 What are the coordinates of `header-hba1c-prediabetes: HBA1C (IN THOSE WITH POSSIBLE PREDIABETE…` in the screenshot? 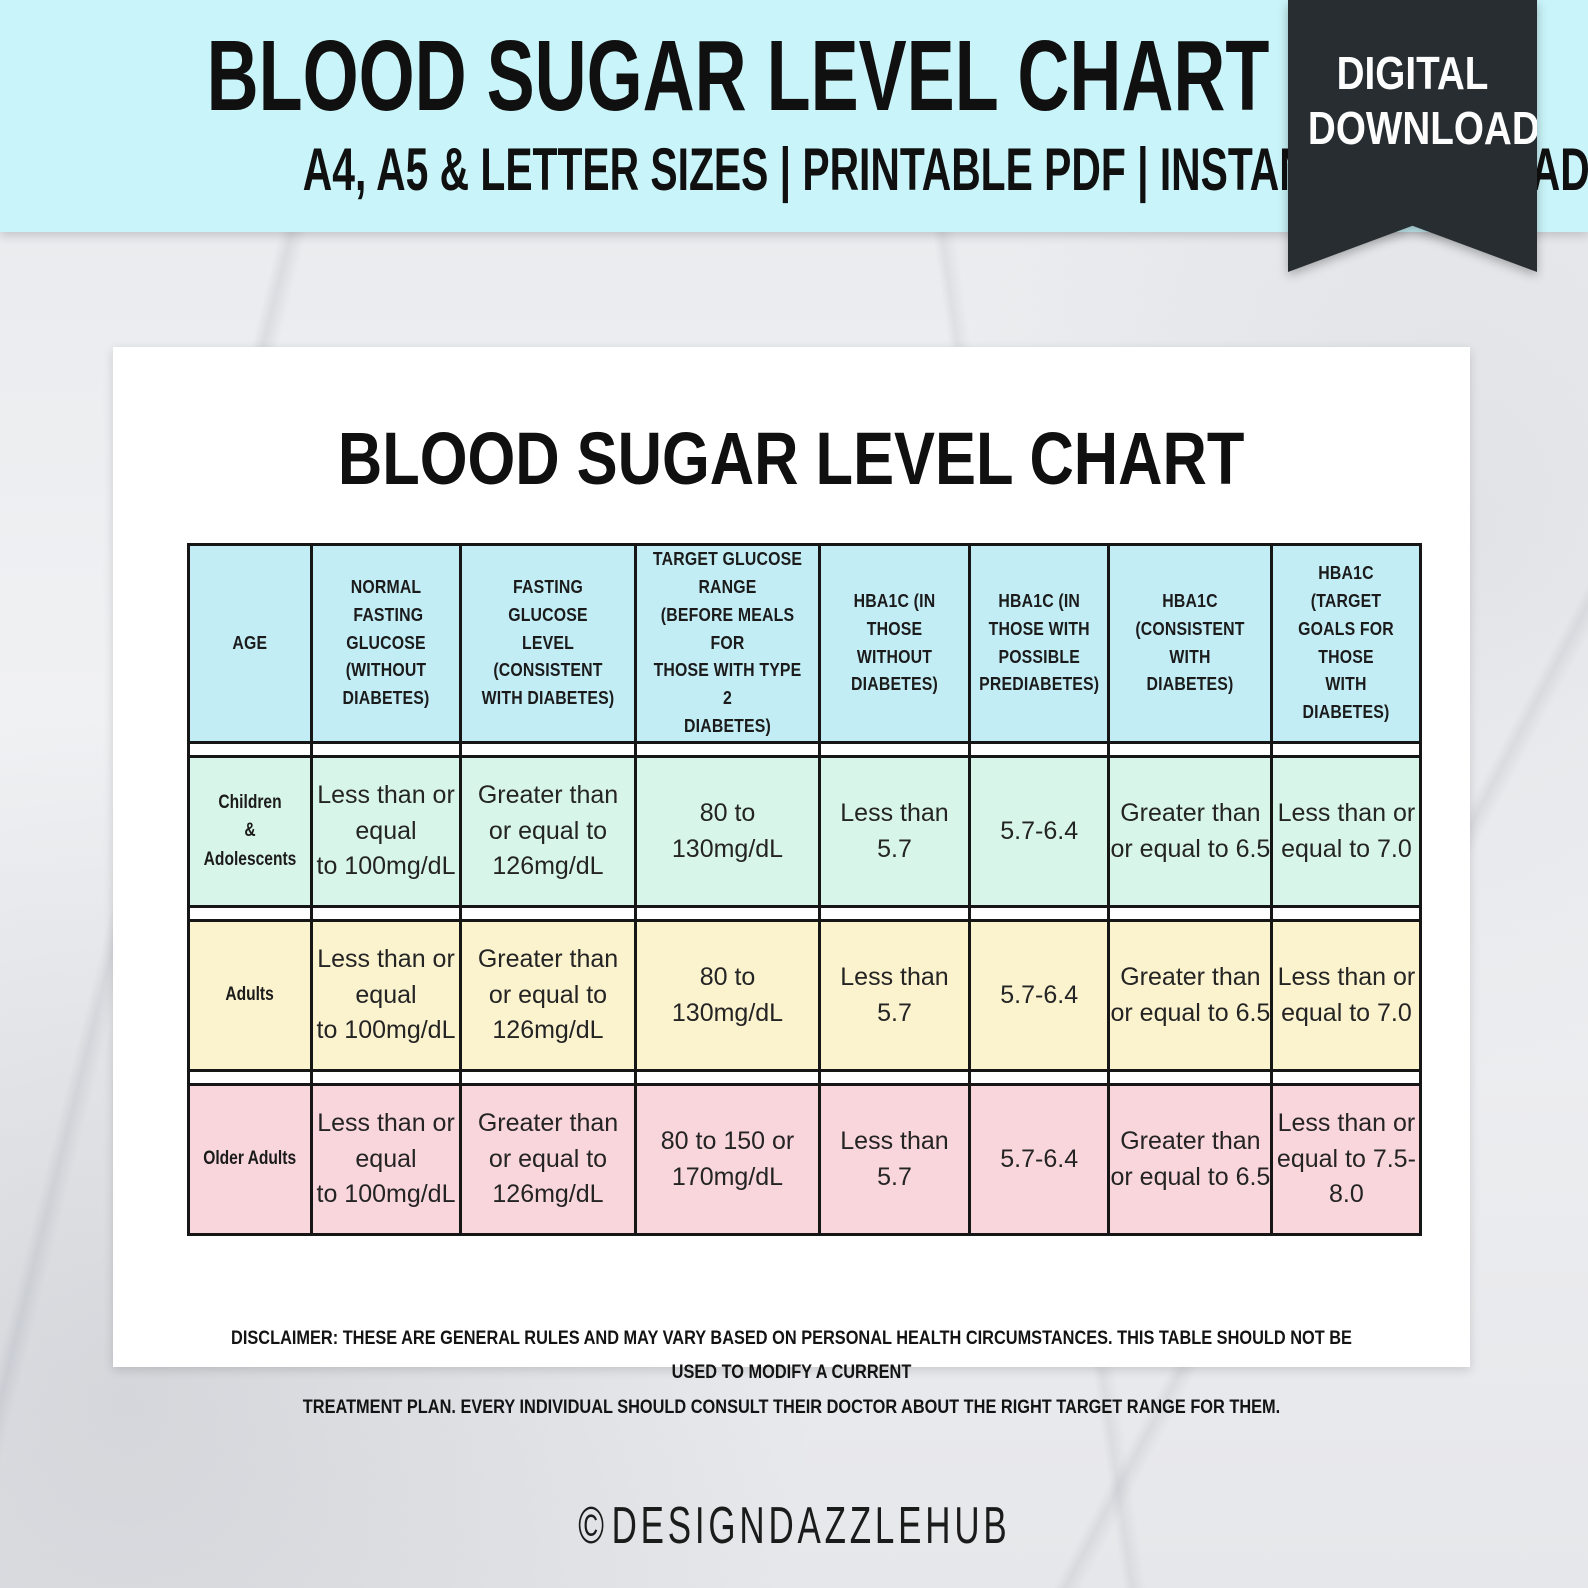 It's located at (1039, 643).